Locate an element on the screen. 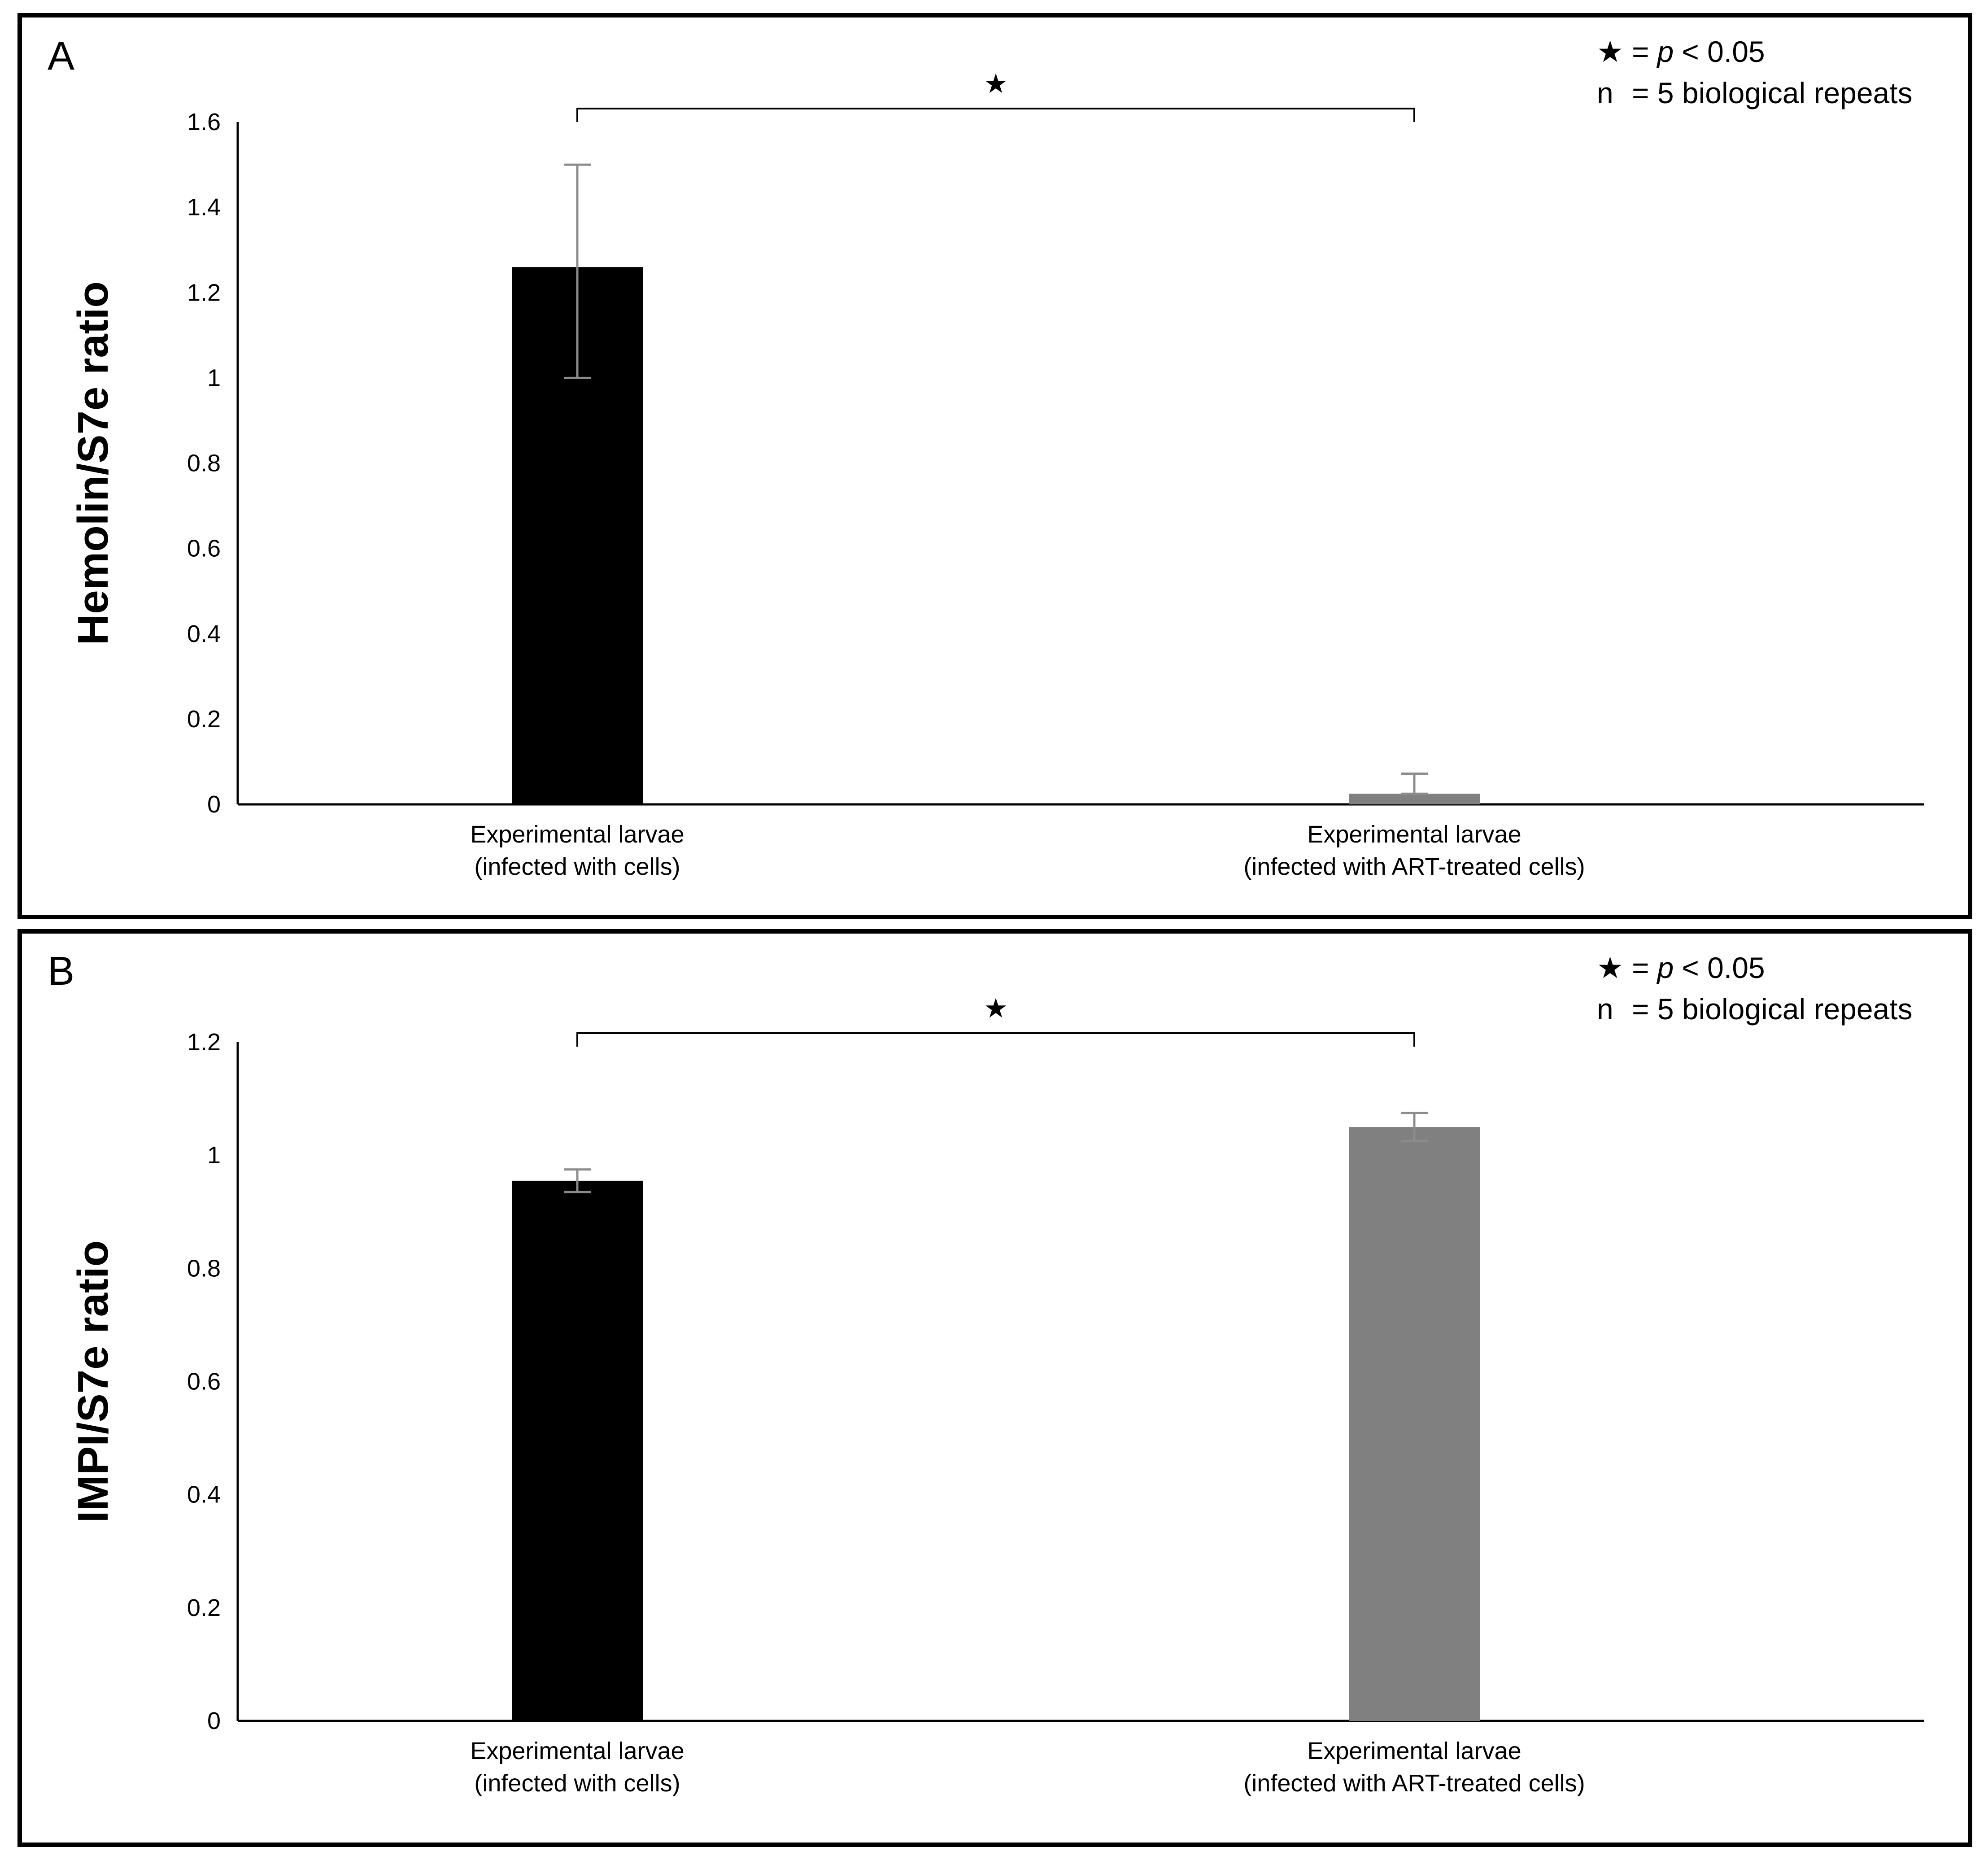 This screenshot has width=1988, height=1860. panel-letter: A is located at coordinates (61, 56).